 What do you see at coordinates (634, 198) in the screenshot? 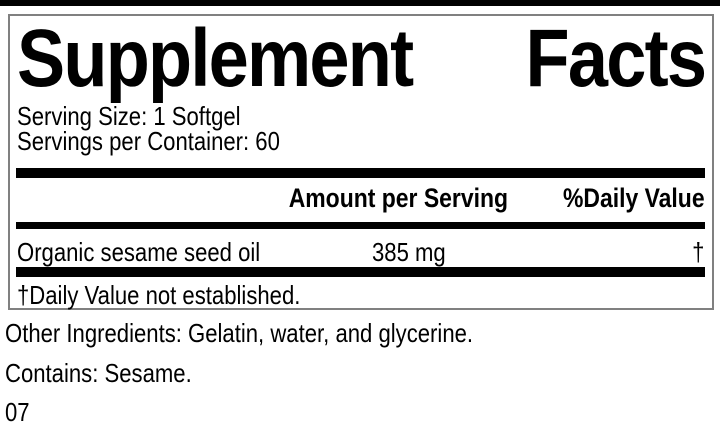
I see `column-header-daily-value: %Daily Value` at bounding box center [634, 198].